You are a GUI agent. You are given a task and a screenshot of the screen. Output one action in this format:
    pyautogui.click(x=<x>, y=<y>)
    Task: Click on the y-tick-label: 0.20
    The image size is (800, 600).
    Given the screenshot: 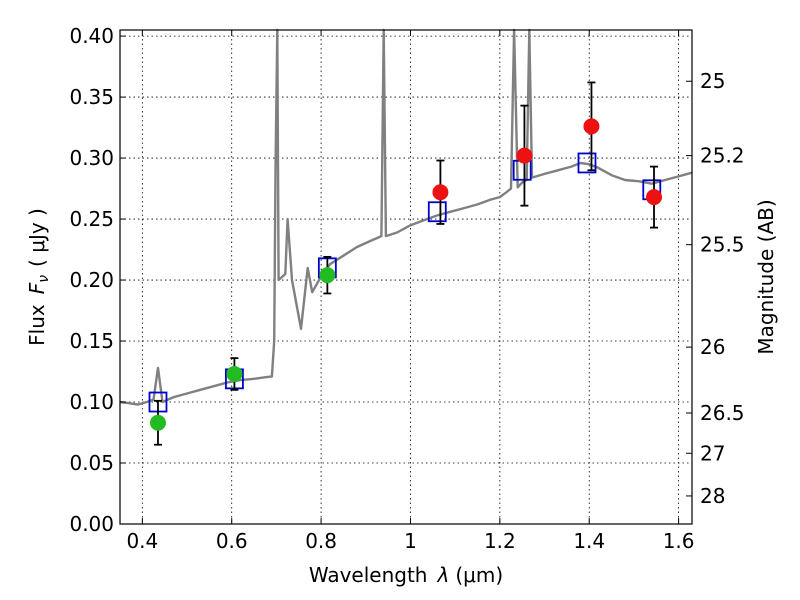 What is the action you would take?
    pyautogui.click(x=91, y=280)
    